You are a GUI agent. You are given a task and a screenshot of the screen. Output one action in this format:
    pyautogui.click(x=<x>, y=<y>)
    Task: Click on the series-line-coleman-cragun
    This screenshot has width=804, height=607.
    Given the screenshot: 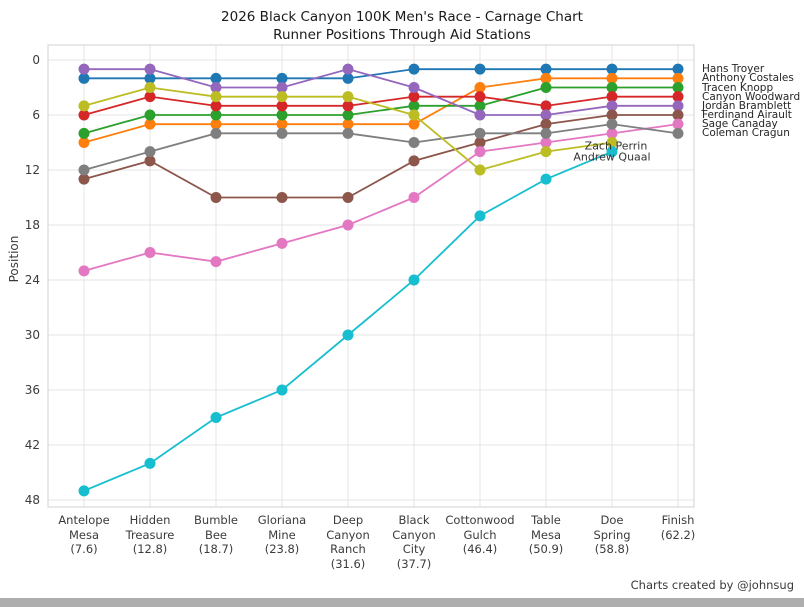 What is the action you would take?
    pyautogui.click(x=381, y=147)
    